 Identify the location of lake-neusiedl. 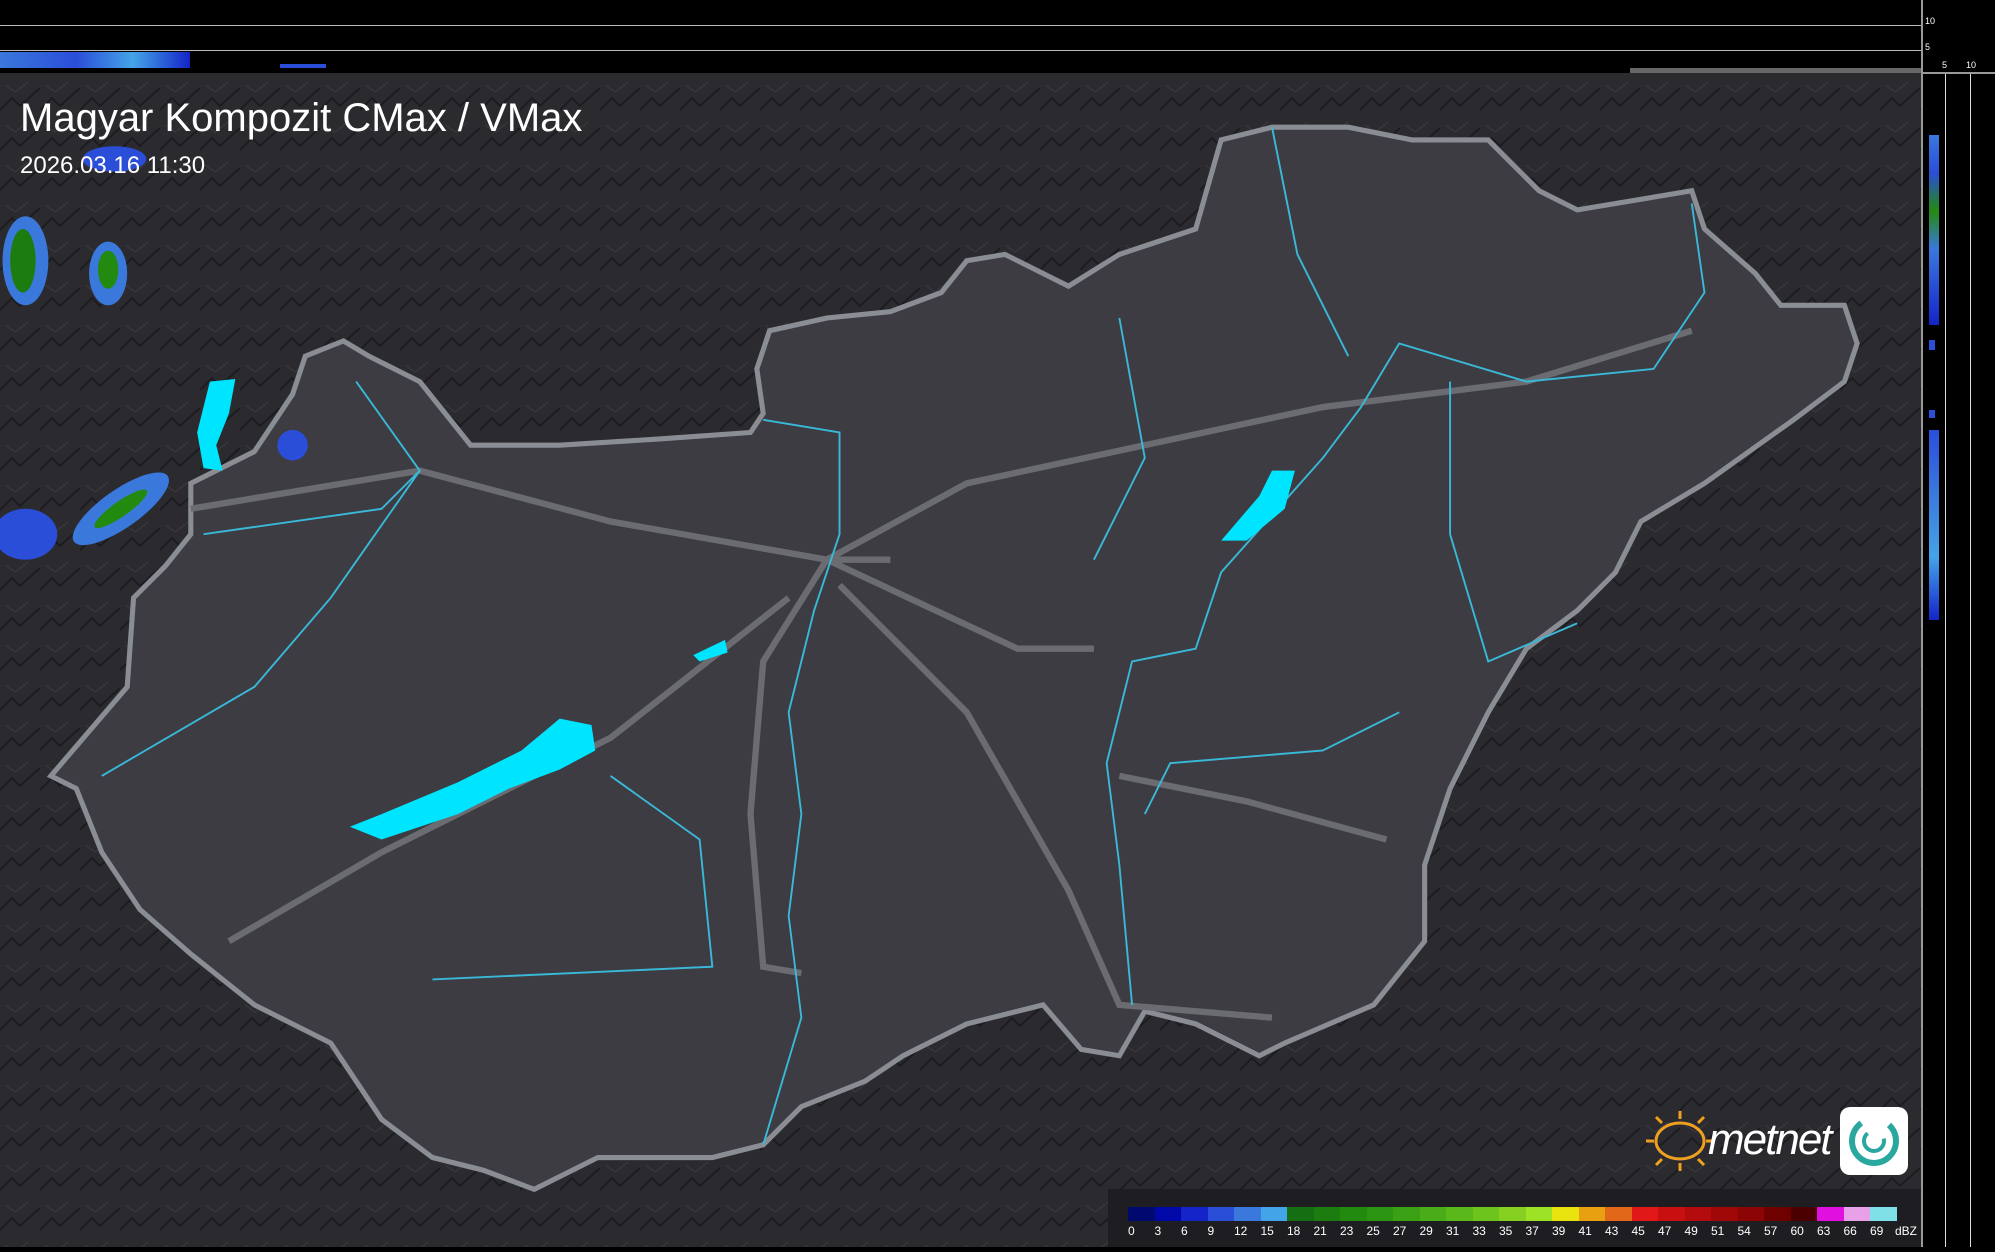
(216, 425).